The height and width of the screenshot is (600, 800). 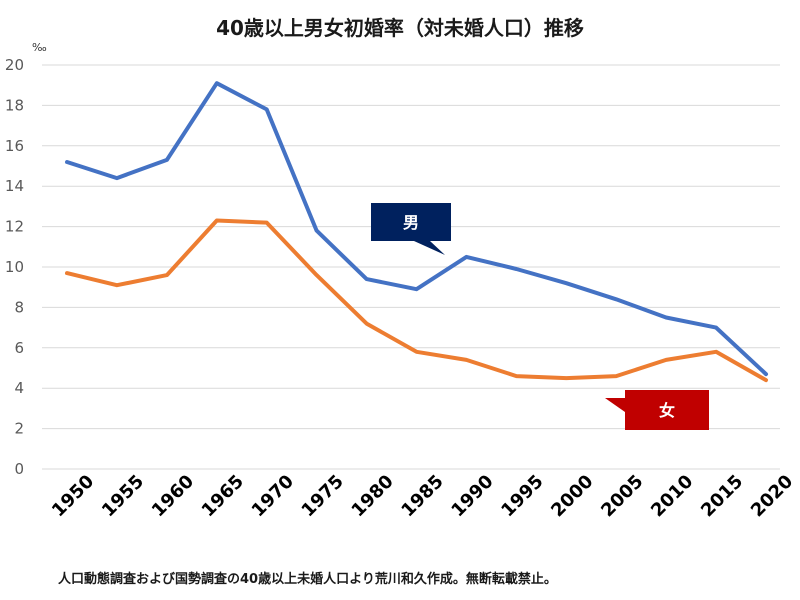 I want to click on x-tick-label: 2015, so click(x=722, y=496).